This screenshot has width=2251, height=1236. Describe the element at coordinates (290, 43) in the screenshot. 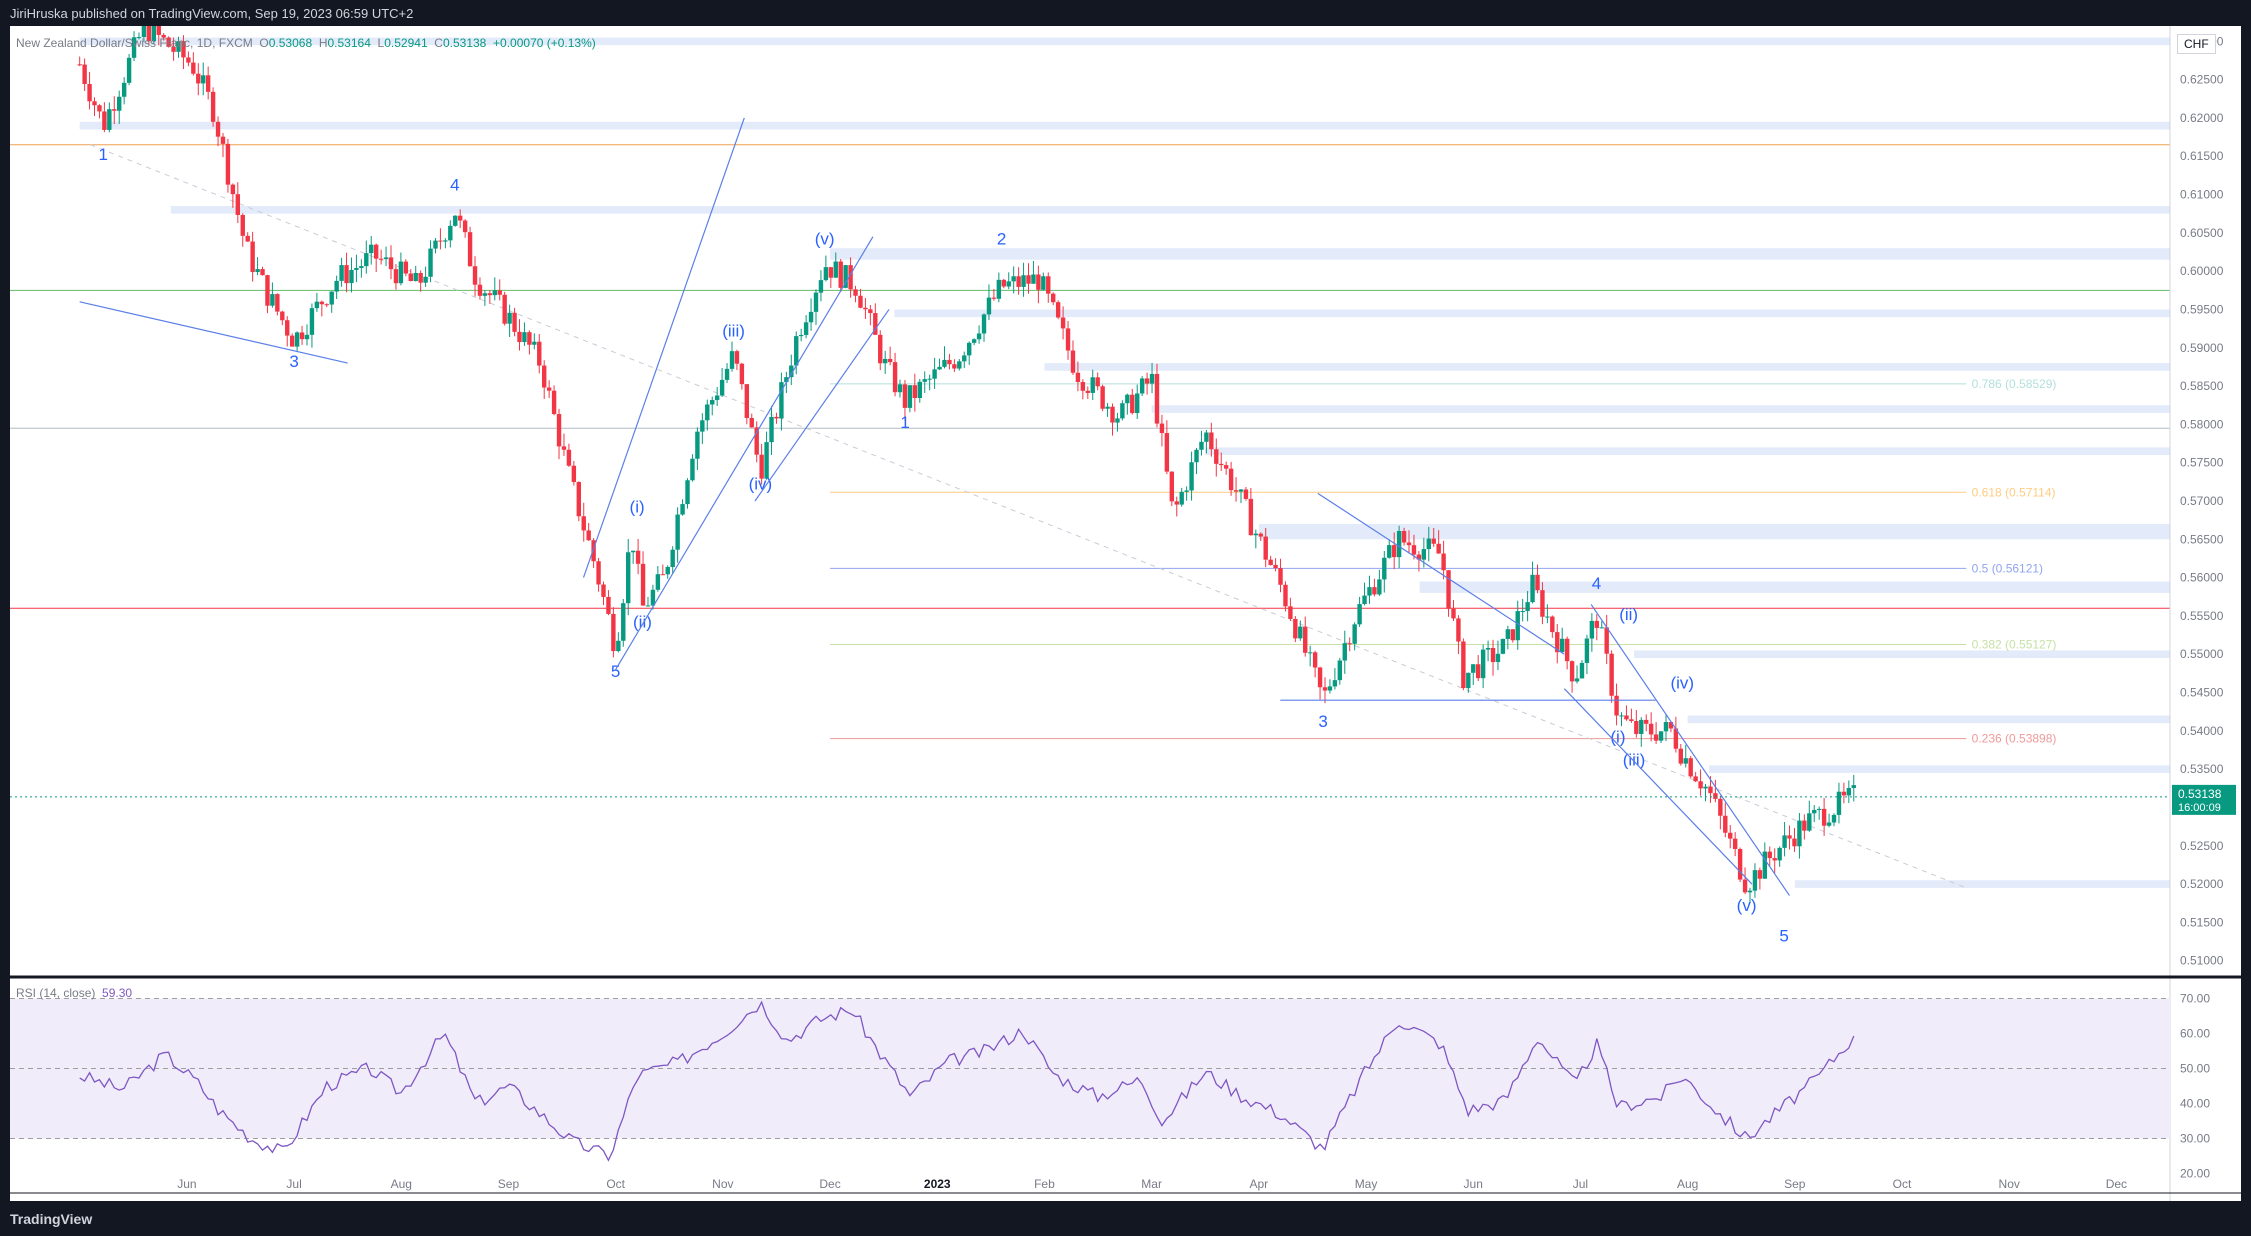

I see `open-value: 0.53068` at that location.